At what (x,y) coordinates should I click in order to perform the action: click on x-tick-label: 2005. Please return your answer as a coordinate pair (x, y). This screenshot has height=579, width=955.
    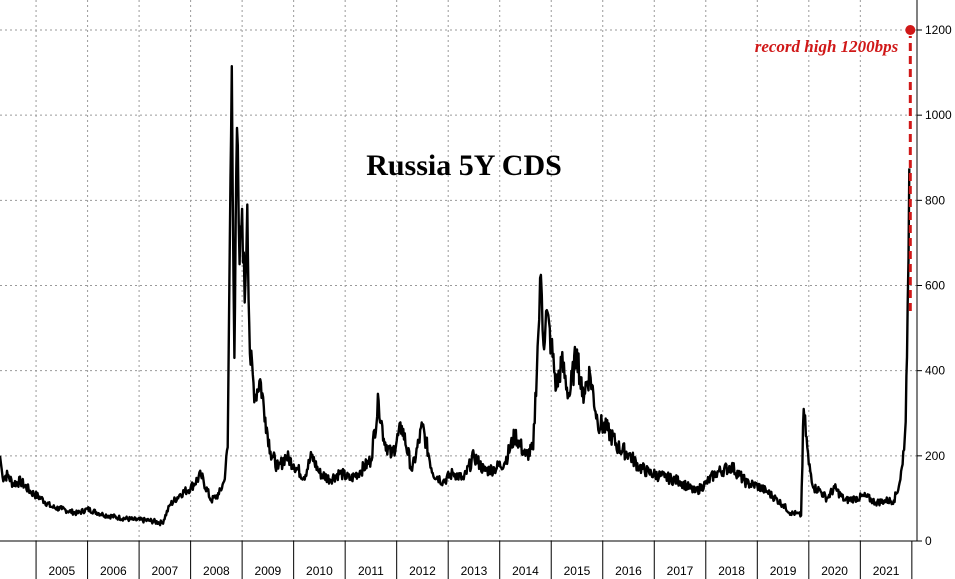
    Looking at the image, I should click on (61, 571).